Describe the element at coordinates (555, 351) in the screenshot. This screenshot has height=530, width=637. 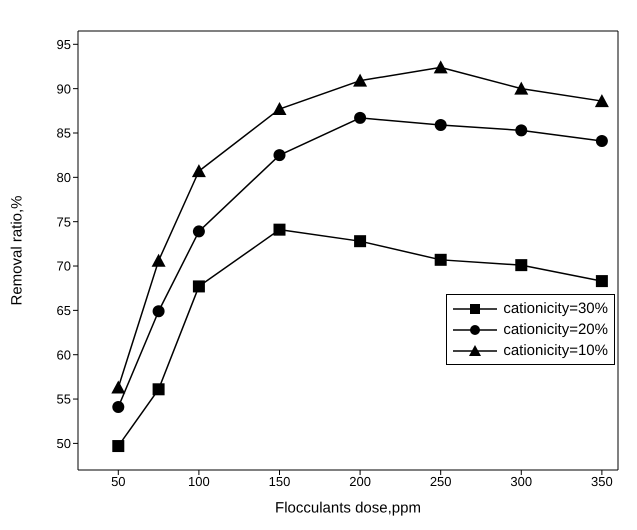
I see `legend-label: cationicity=10%` at that location.